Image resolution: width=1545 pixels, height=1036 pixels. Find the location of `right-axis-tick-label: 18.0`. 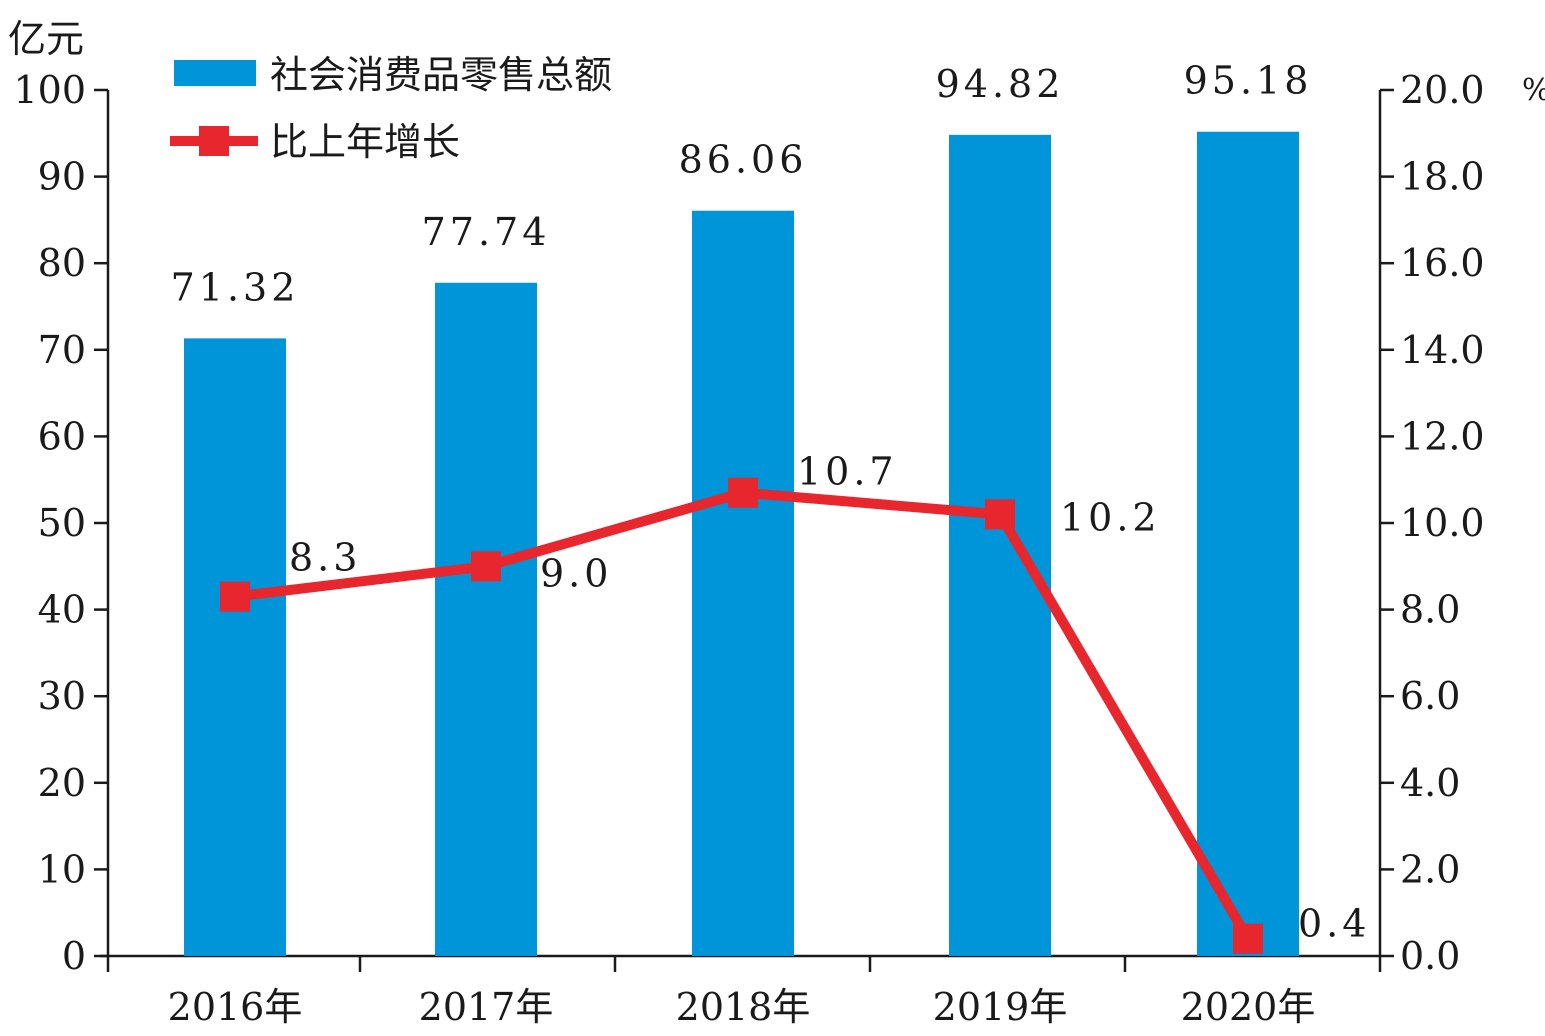

right-axis-tick-label: 18.0 is located at coordinates (1442, 177).